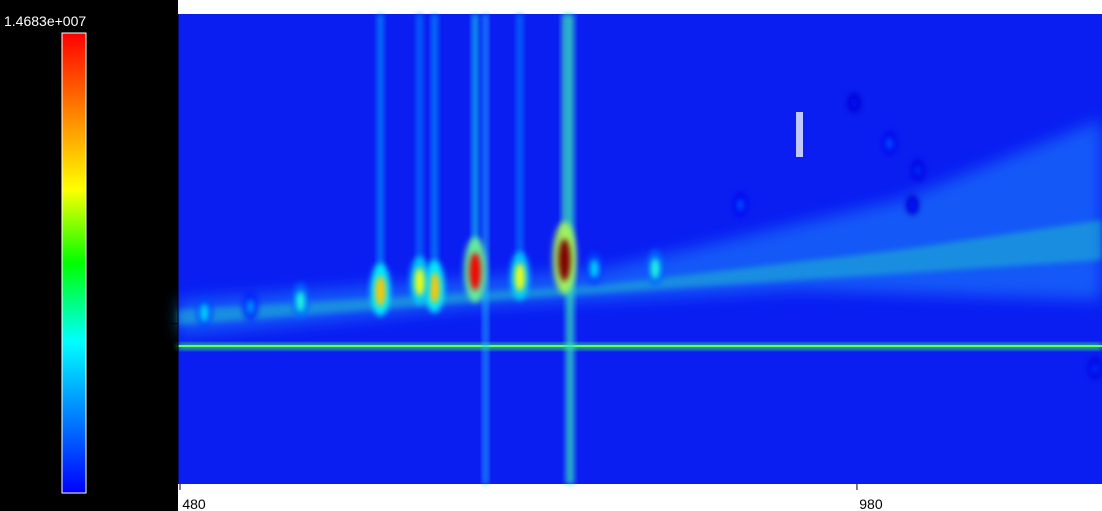 This screenshot has height=511, width=1102. Describe the element at coordinates (194, 503) in the screenshot. I see `x-tick-label: 480` at that location.